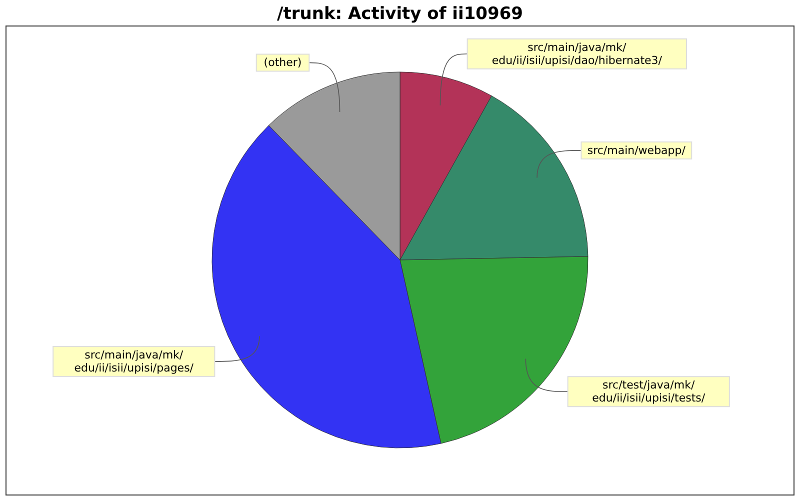 The image size is (800, 500). What do you see at coordinates (649, 391) in the screenshot?
I see `slice-label: src/test/java/mk/ edu/ii/isii/upisi/tests/` at bounding box center [649, 391].